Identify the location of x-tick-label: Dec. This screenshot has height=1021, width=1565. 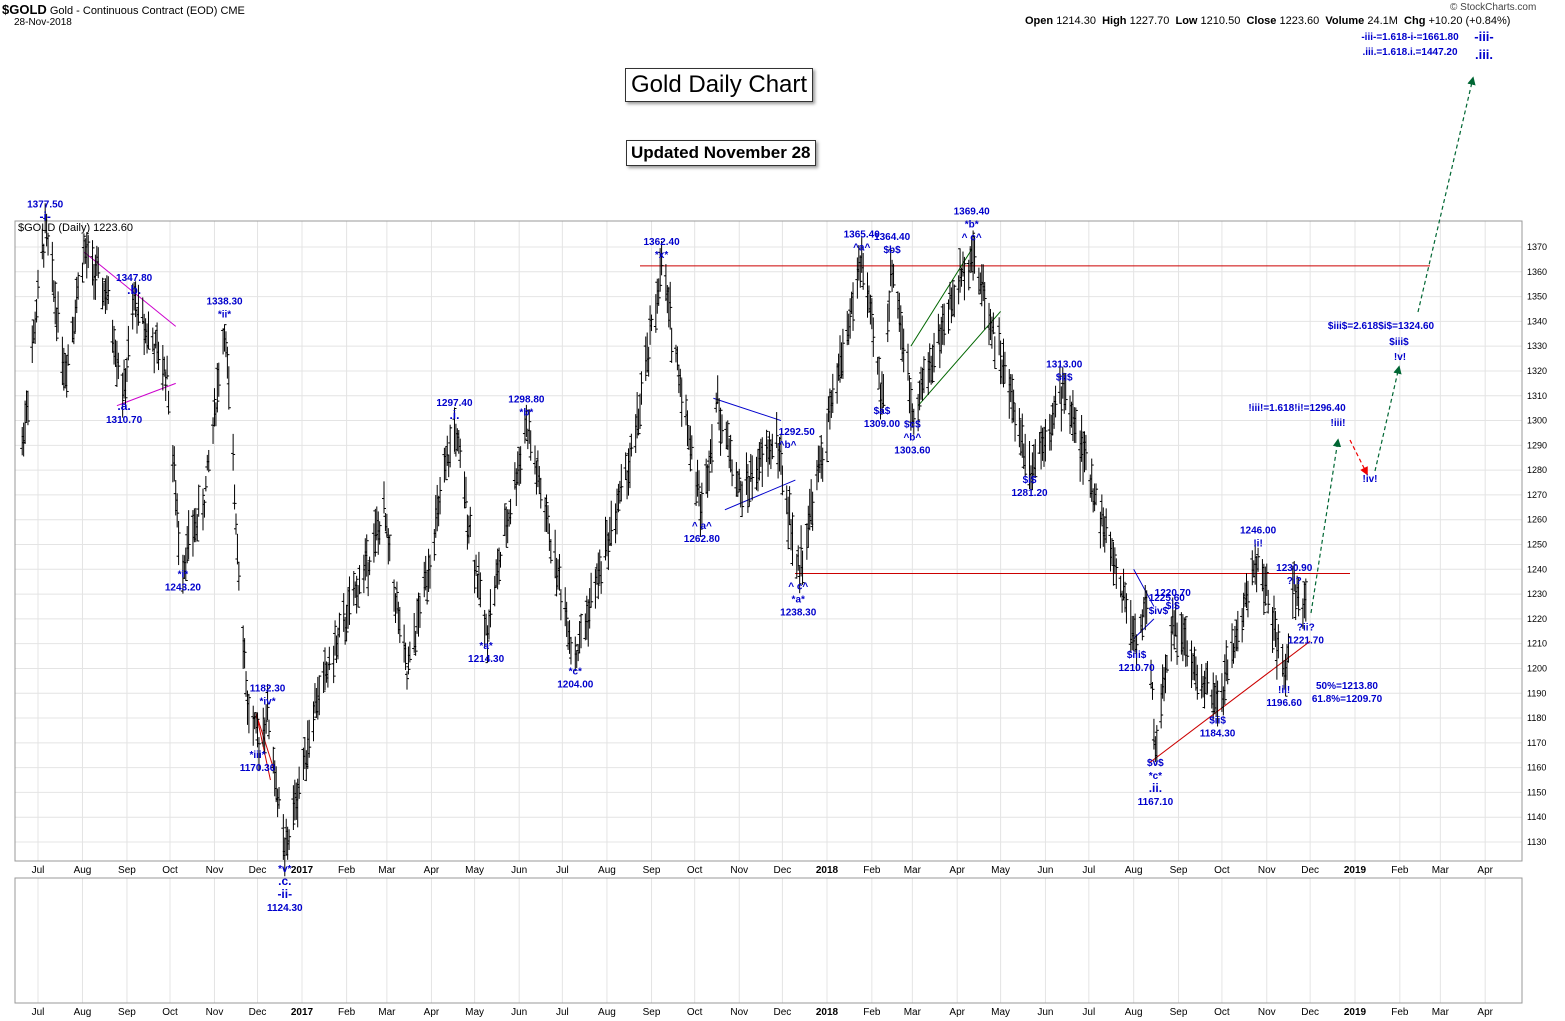
(783, 1012).